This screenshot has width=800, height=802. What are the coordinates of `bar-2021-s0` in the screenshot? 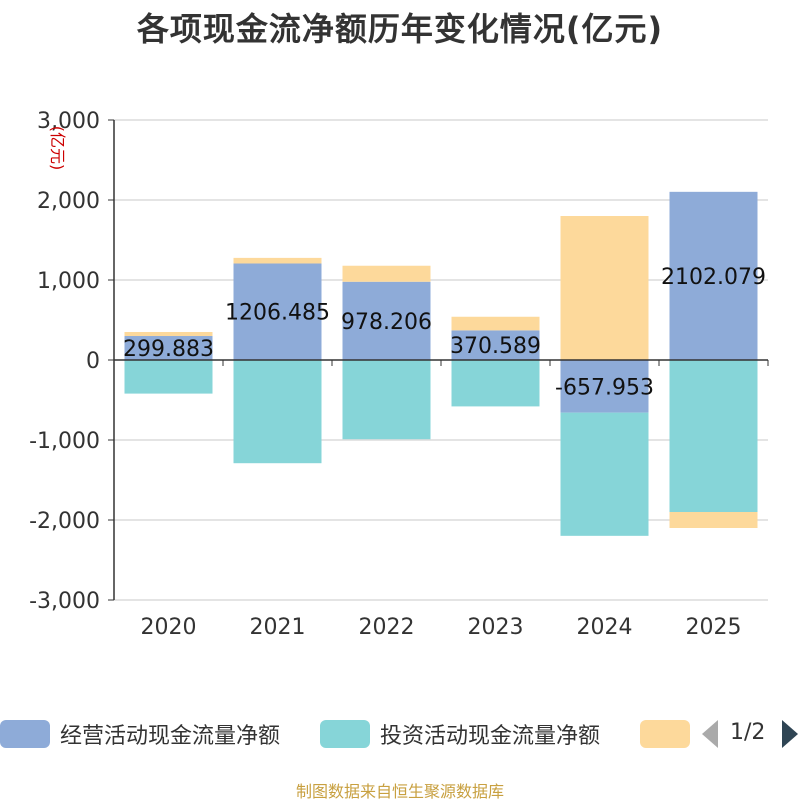 It's located at (277, 311).